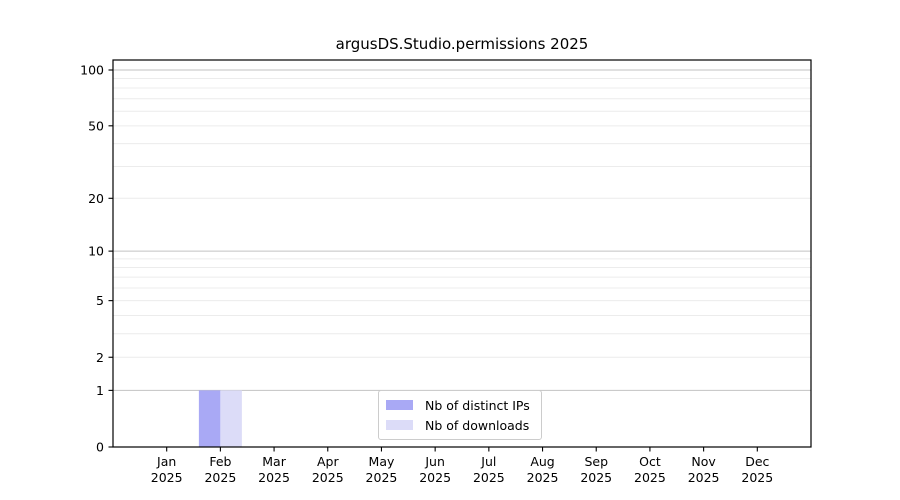  Describe the element at coordinates (757, 469) in the screenshot. I see `x-tick-label: Dec 2025` at that location.